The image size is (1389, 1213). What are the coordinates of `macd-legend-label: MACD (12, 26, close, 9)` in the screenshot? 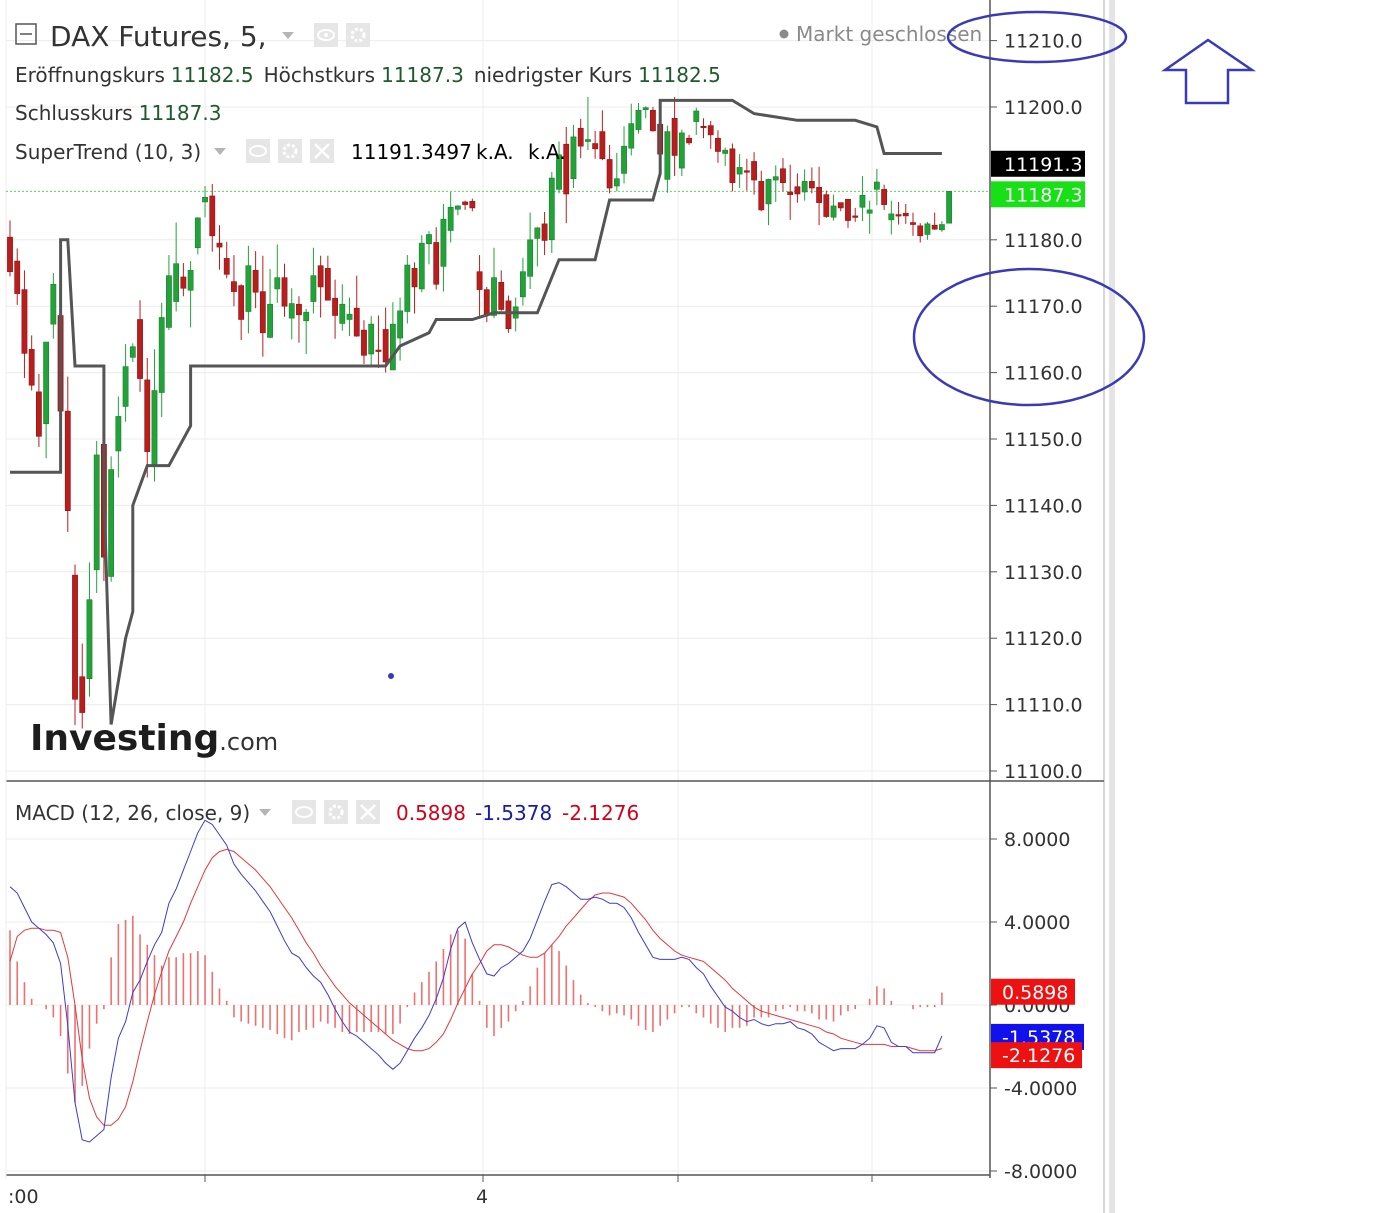 It's located at (132, 813).